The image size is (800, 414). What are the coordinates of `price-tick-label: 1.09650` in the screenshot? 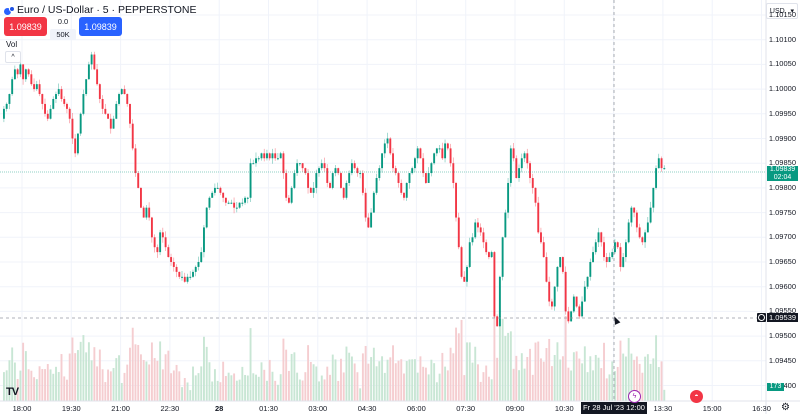 It's located at (782, 261).